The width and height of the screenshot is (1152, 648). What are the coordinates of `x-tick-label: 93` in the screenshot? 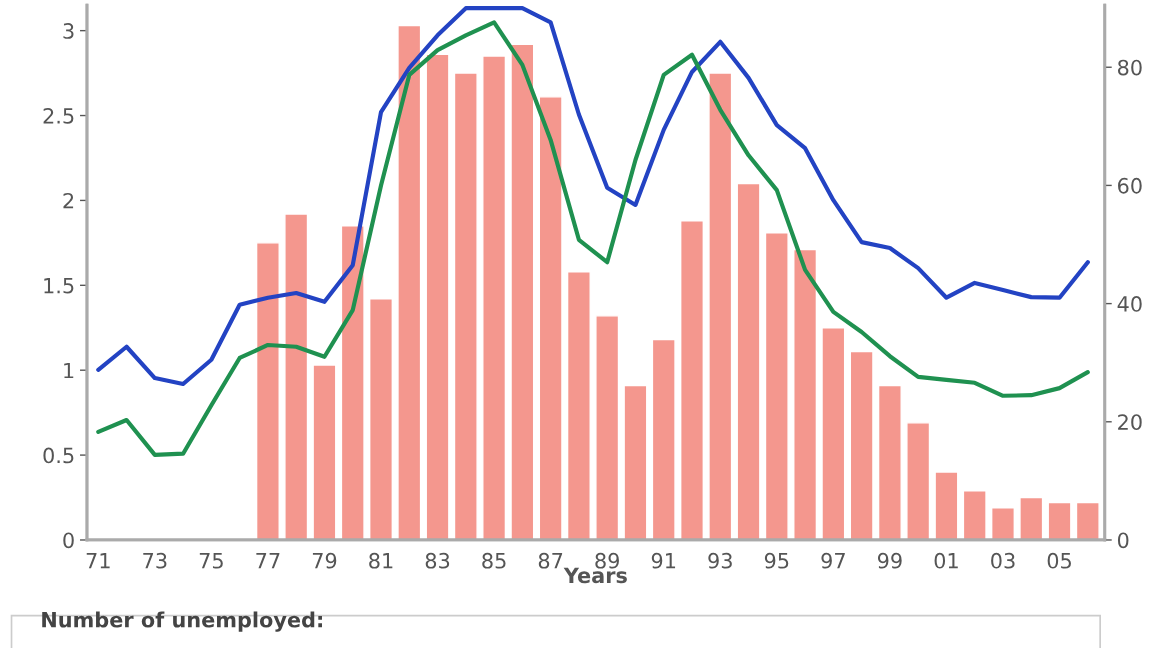 It's located at (720, 560).